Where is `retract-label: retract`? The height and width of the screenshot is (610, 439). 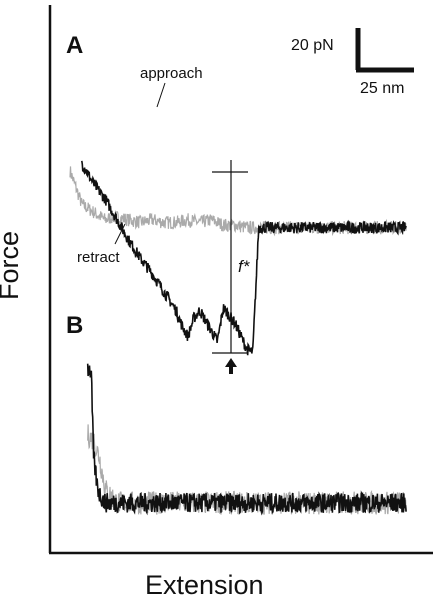 retract-label: retract is located at coordinates (98, 257).